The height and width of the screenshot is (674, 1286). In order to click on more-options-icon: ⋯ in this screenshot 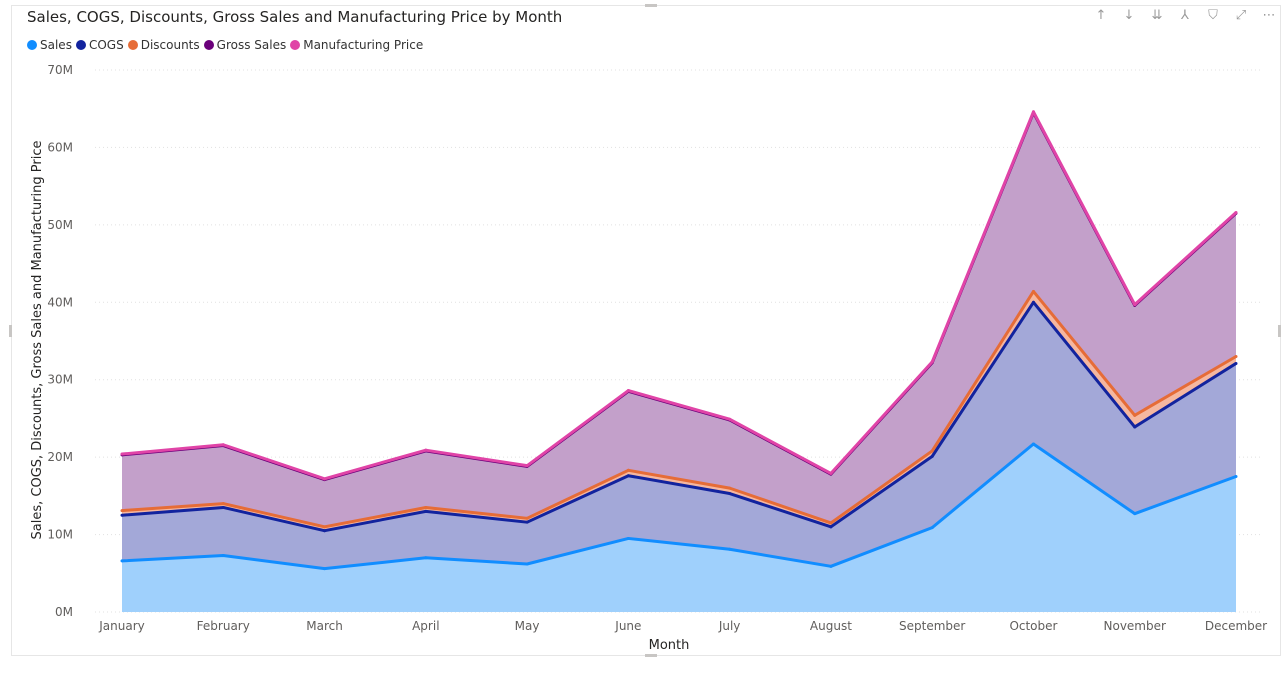, I will do `click(1269, 15)`.